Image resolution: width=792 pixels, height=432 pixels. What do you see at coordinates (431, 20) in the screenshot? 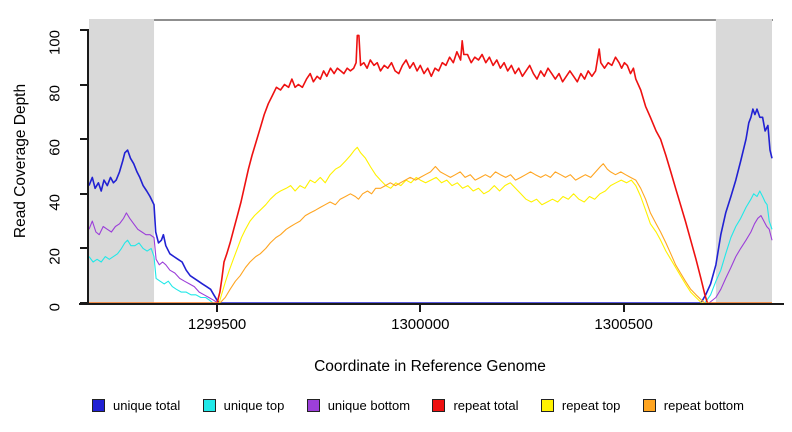
I see `plot-top-border` at bounding box center [431, 20].